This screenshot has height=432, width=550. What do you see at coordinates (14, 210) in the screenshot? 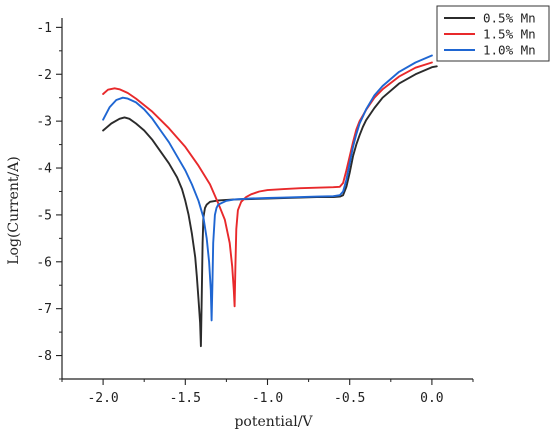
I see `y-axis-label: Log(Current/A)` at bounding box center [14, 210].